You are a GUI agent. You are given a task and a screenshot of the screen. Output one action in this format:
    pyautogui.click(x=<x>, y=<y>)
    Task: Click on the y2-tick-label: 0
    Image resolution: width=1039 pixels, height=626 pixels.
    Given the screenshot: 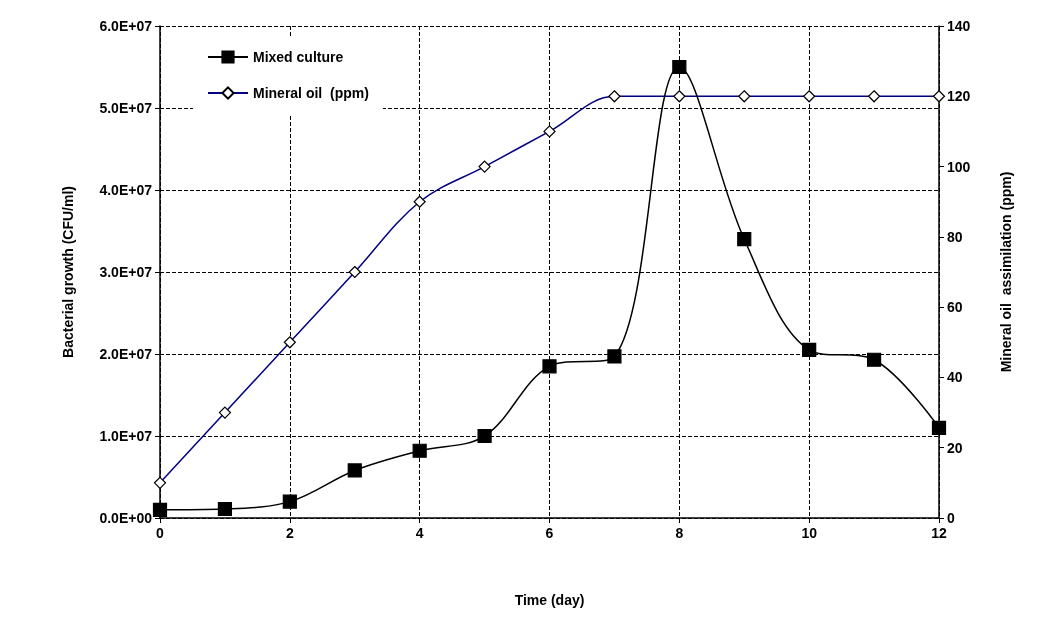 What is the action you would take?
    pyautogui.click(x=951, y=518)
    